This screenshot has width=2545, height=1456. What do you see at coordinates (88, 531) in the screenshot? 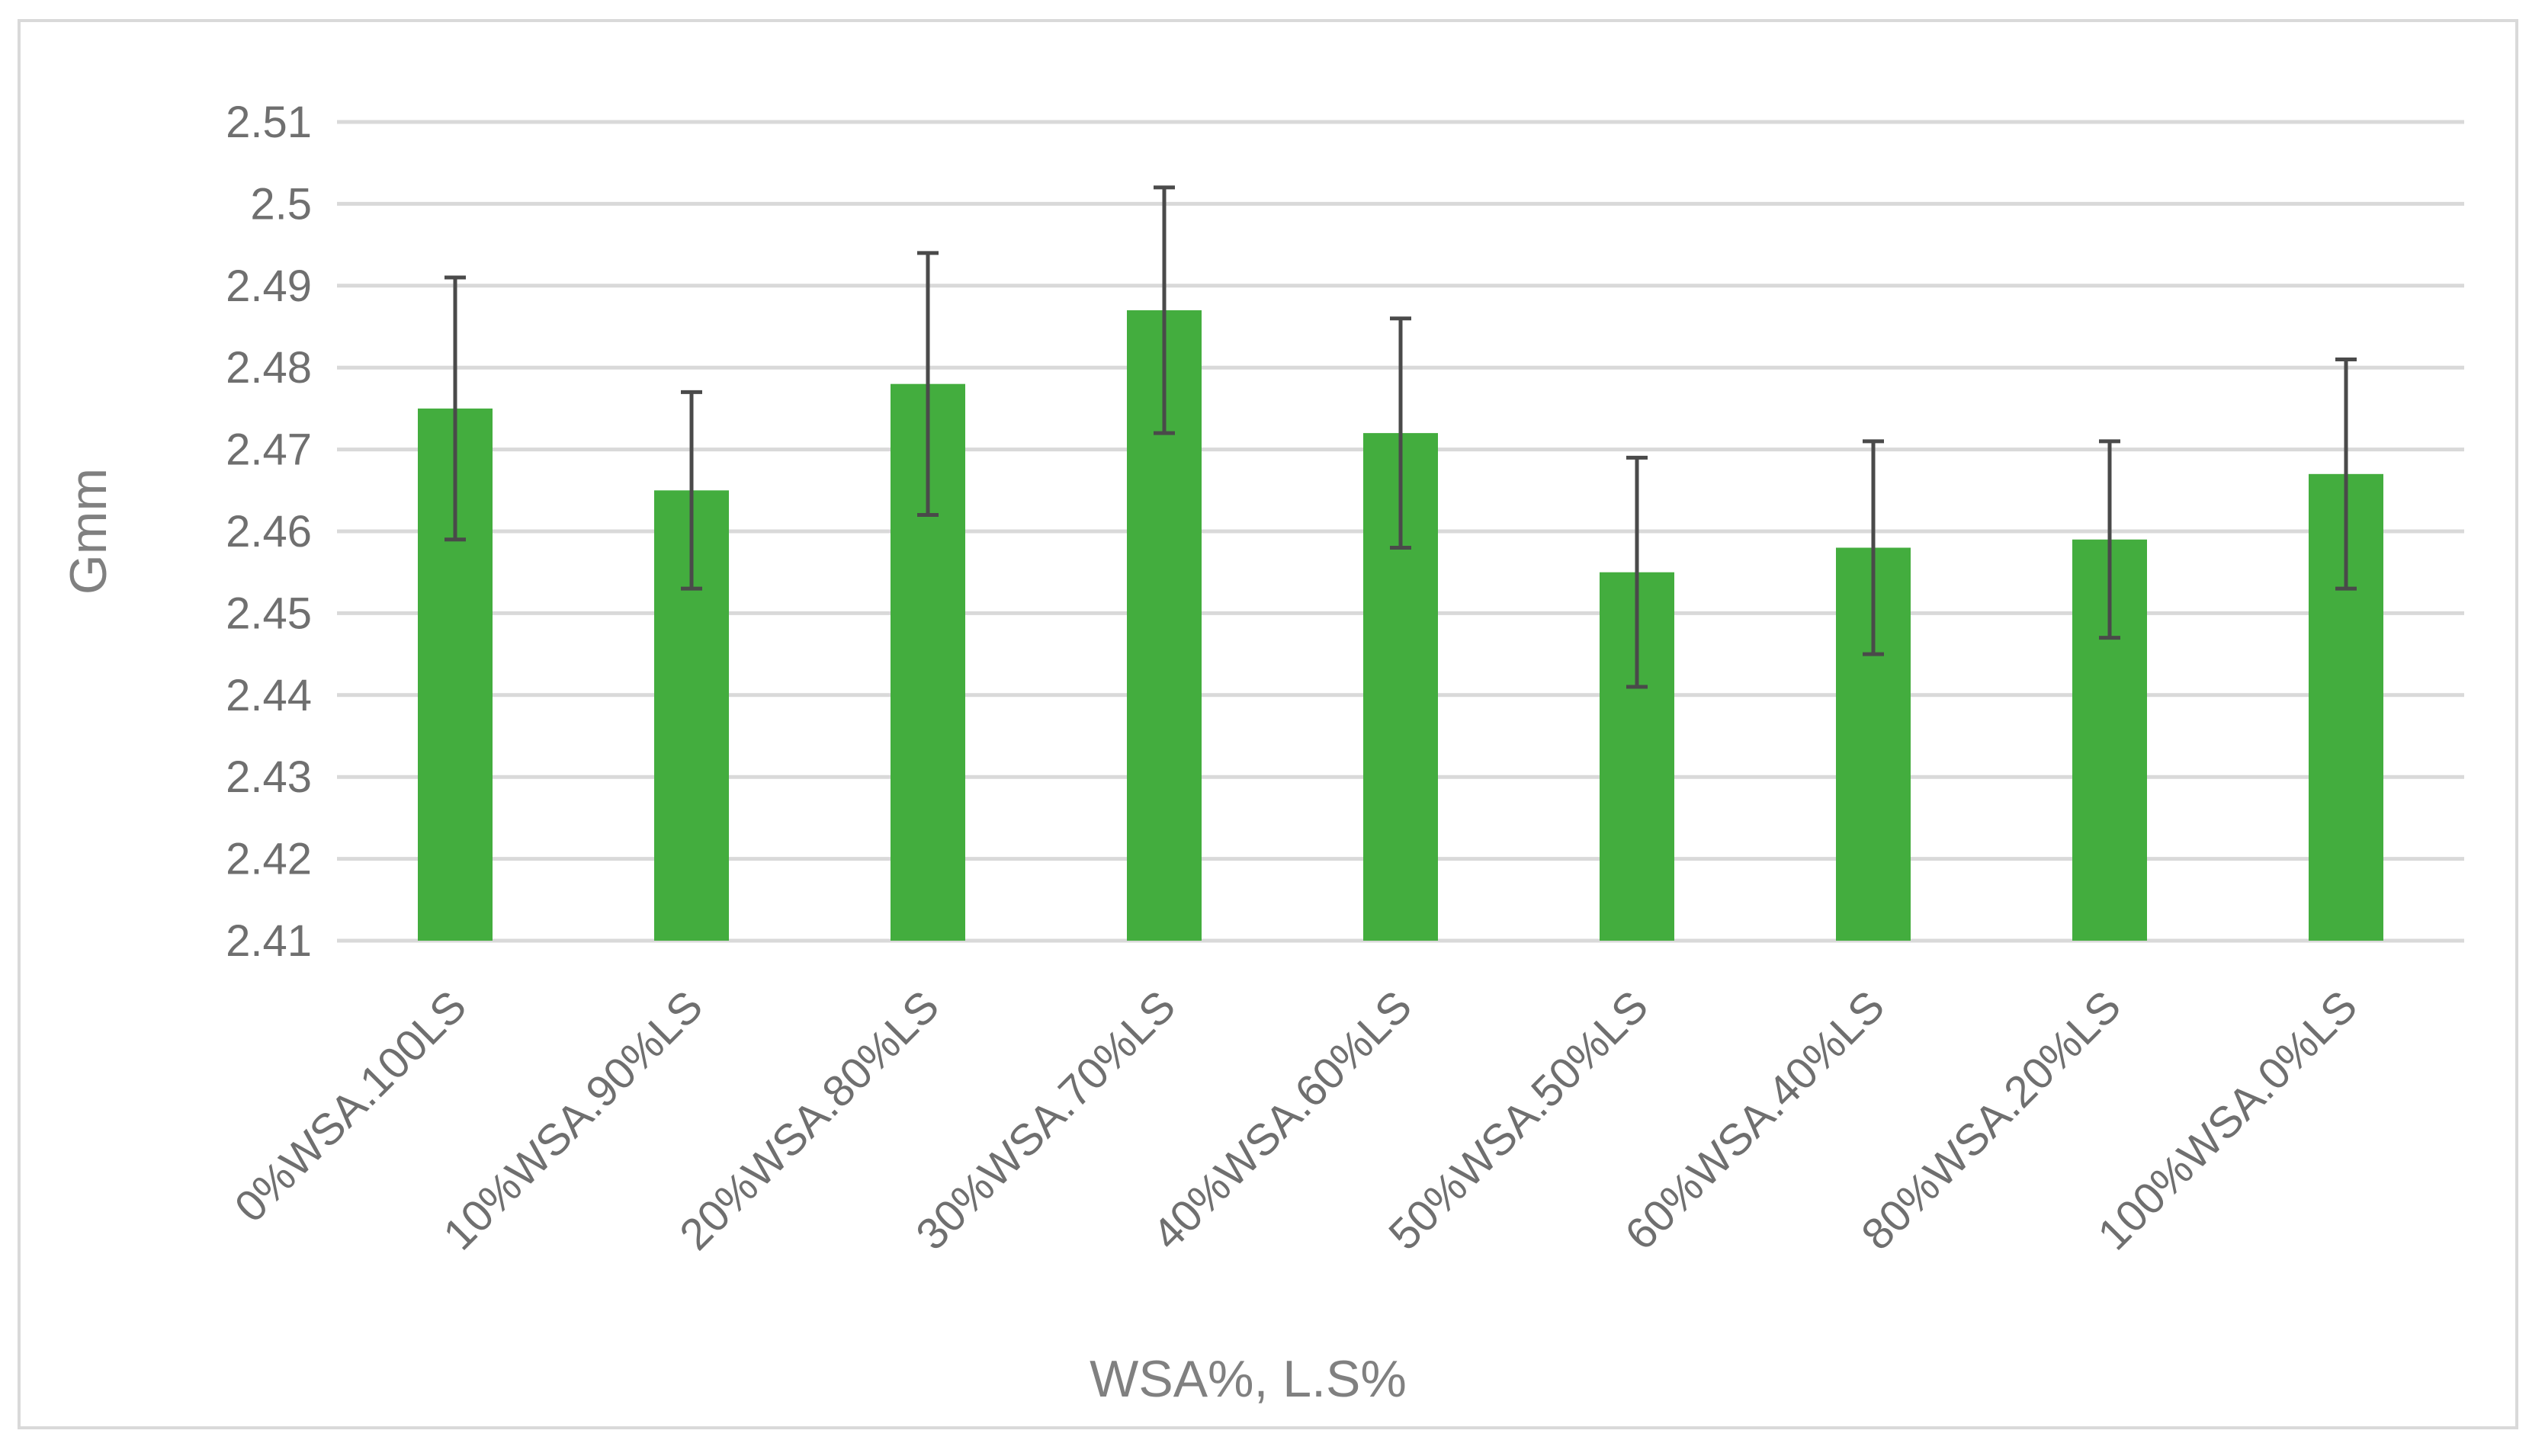
I see `y-axis-title: Gmm` at bounding box center [88, 531].